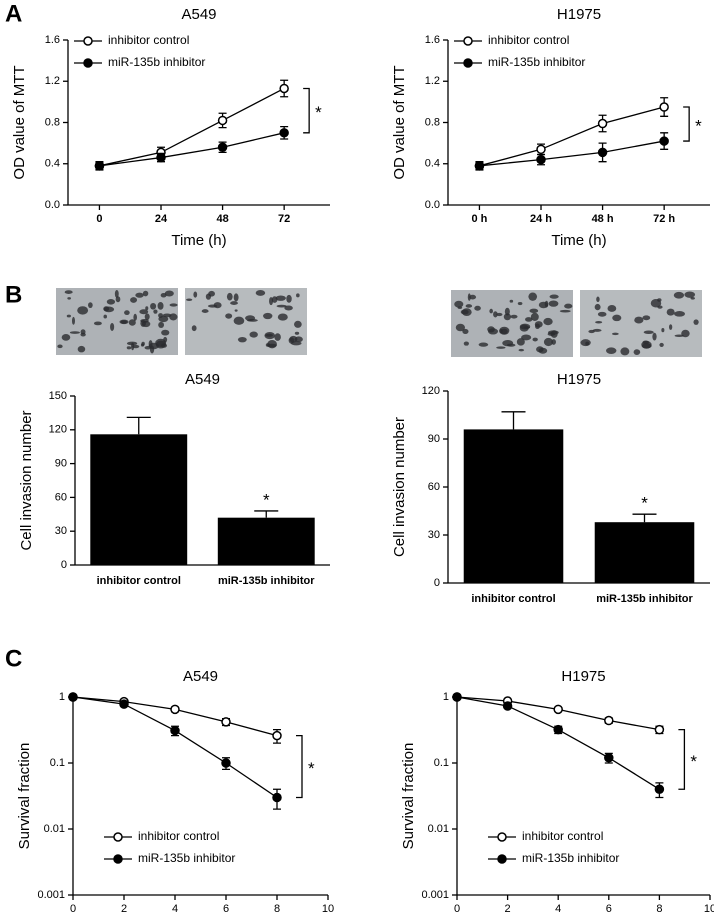  What do you see at coordinates (328, 907) in the screenshot?
I see `x-tick-label: 10` at bounding box center [328, 907].